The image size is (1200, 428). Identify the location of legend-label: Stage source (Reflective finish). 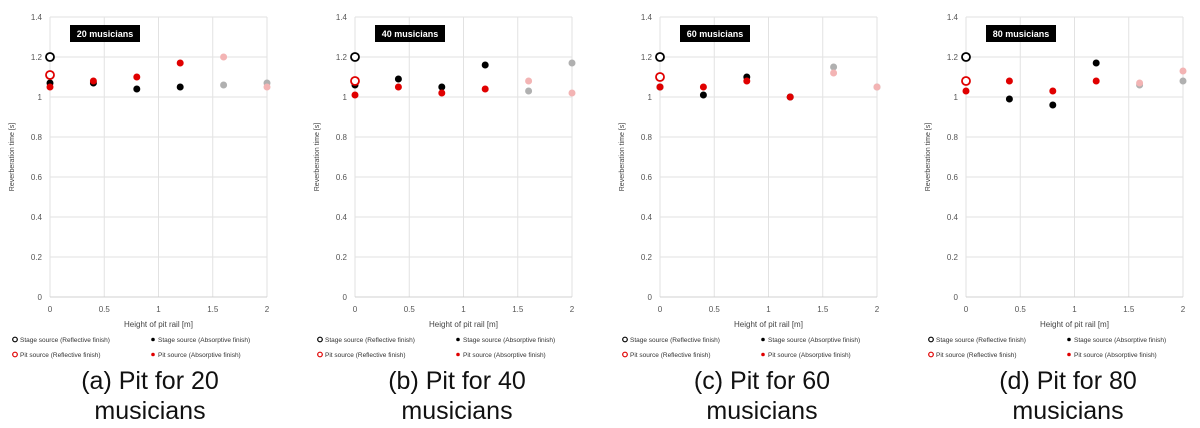
(65, 340).